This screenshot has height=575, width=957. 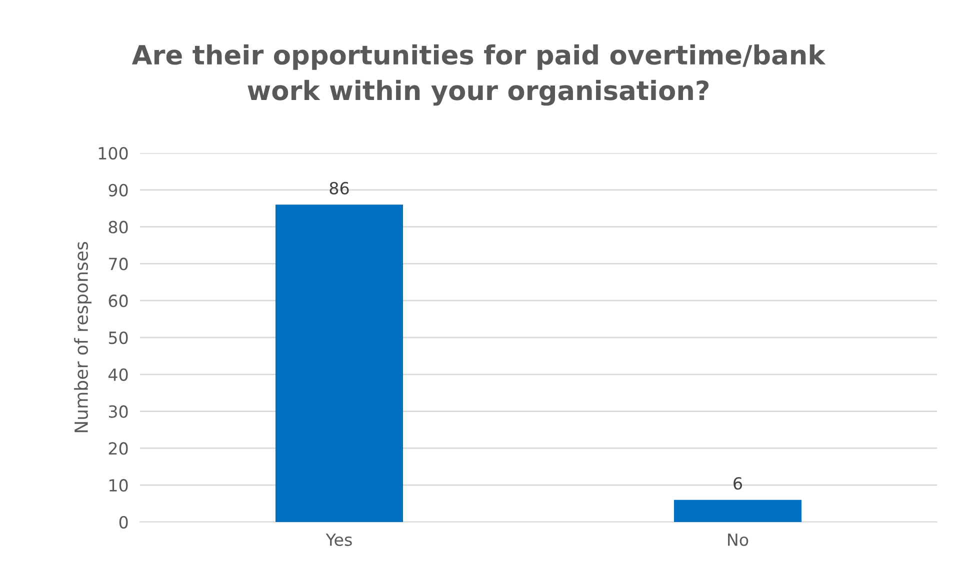 I want to click on data-label: 86, so click(x=339, y=188).